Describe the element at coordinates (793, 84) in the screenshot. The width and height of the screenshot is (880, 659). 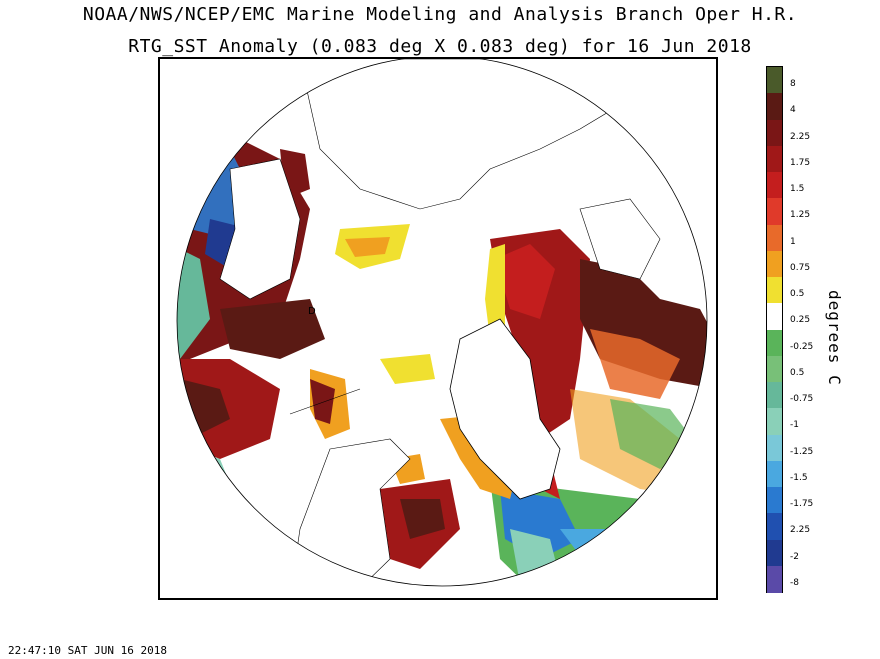
I see `colorbar-tick-label: 8` at that location.